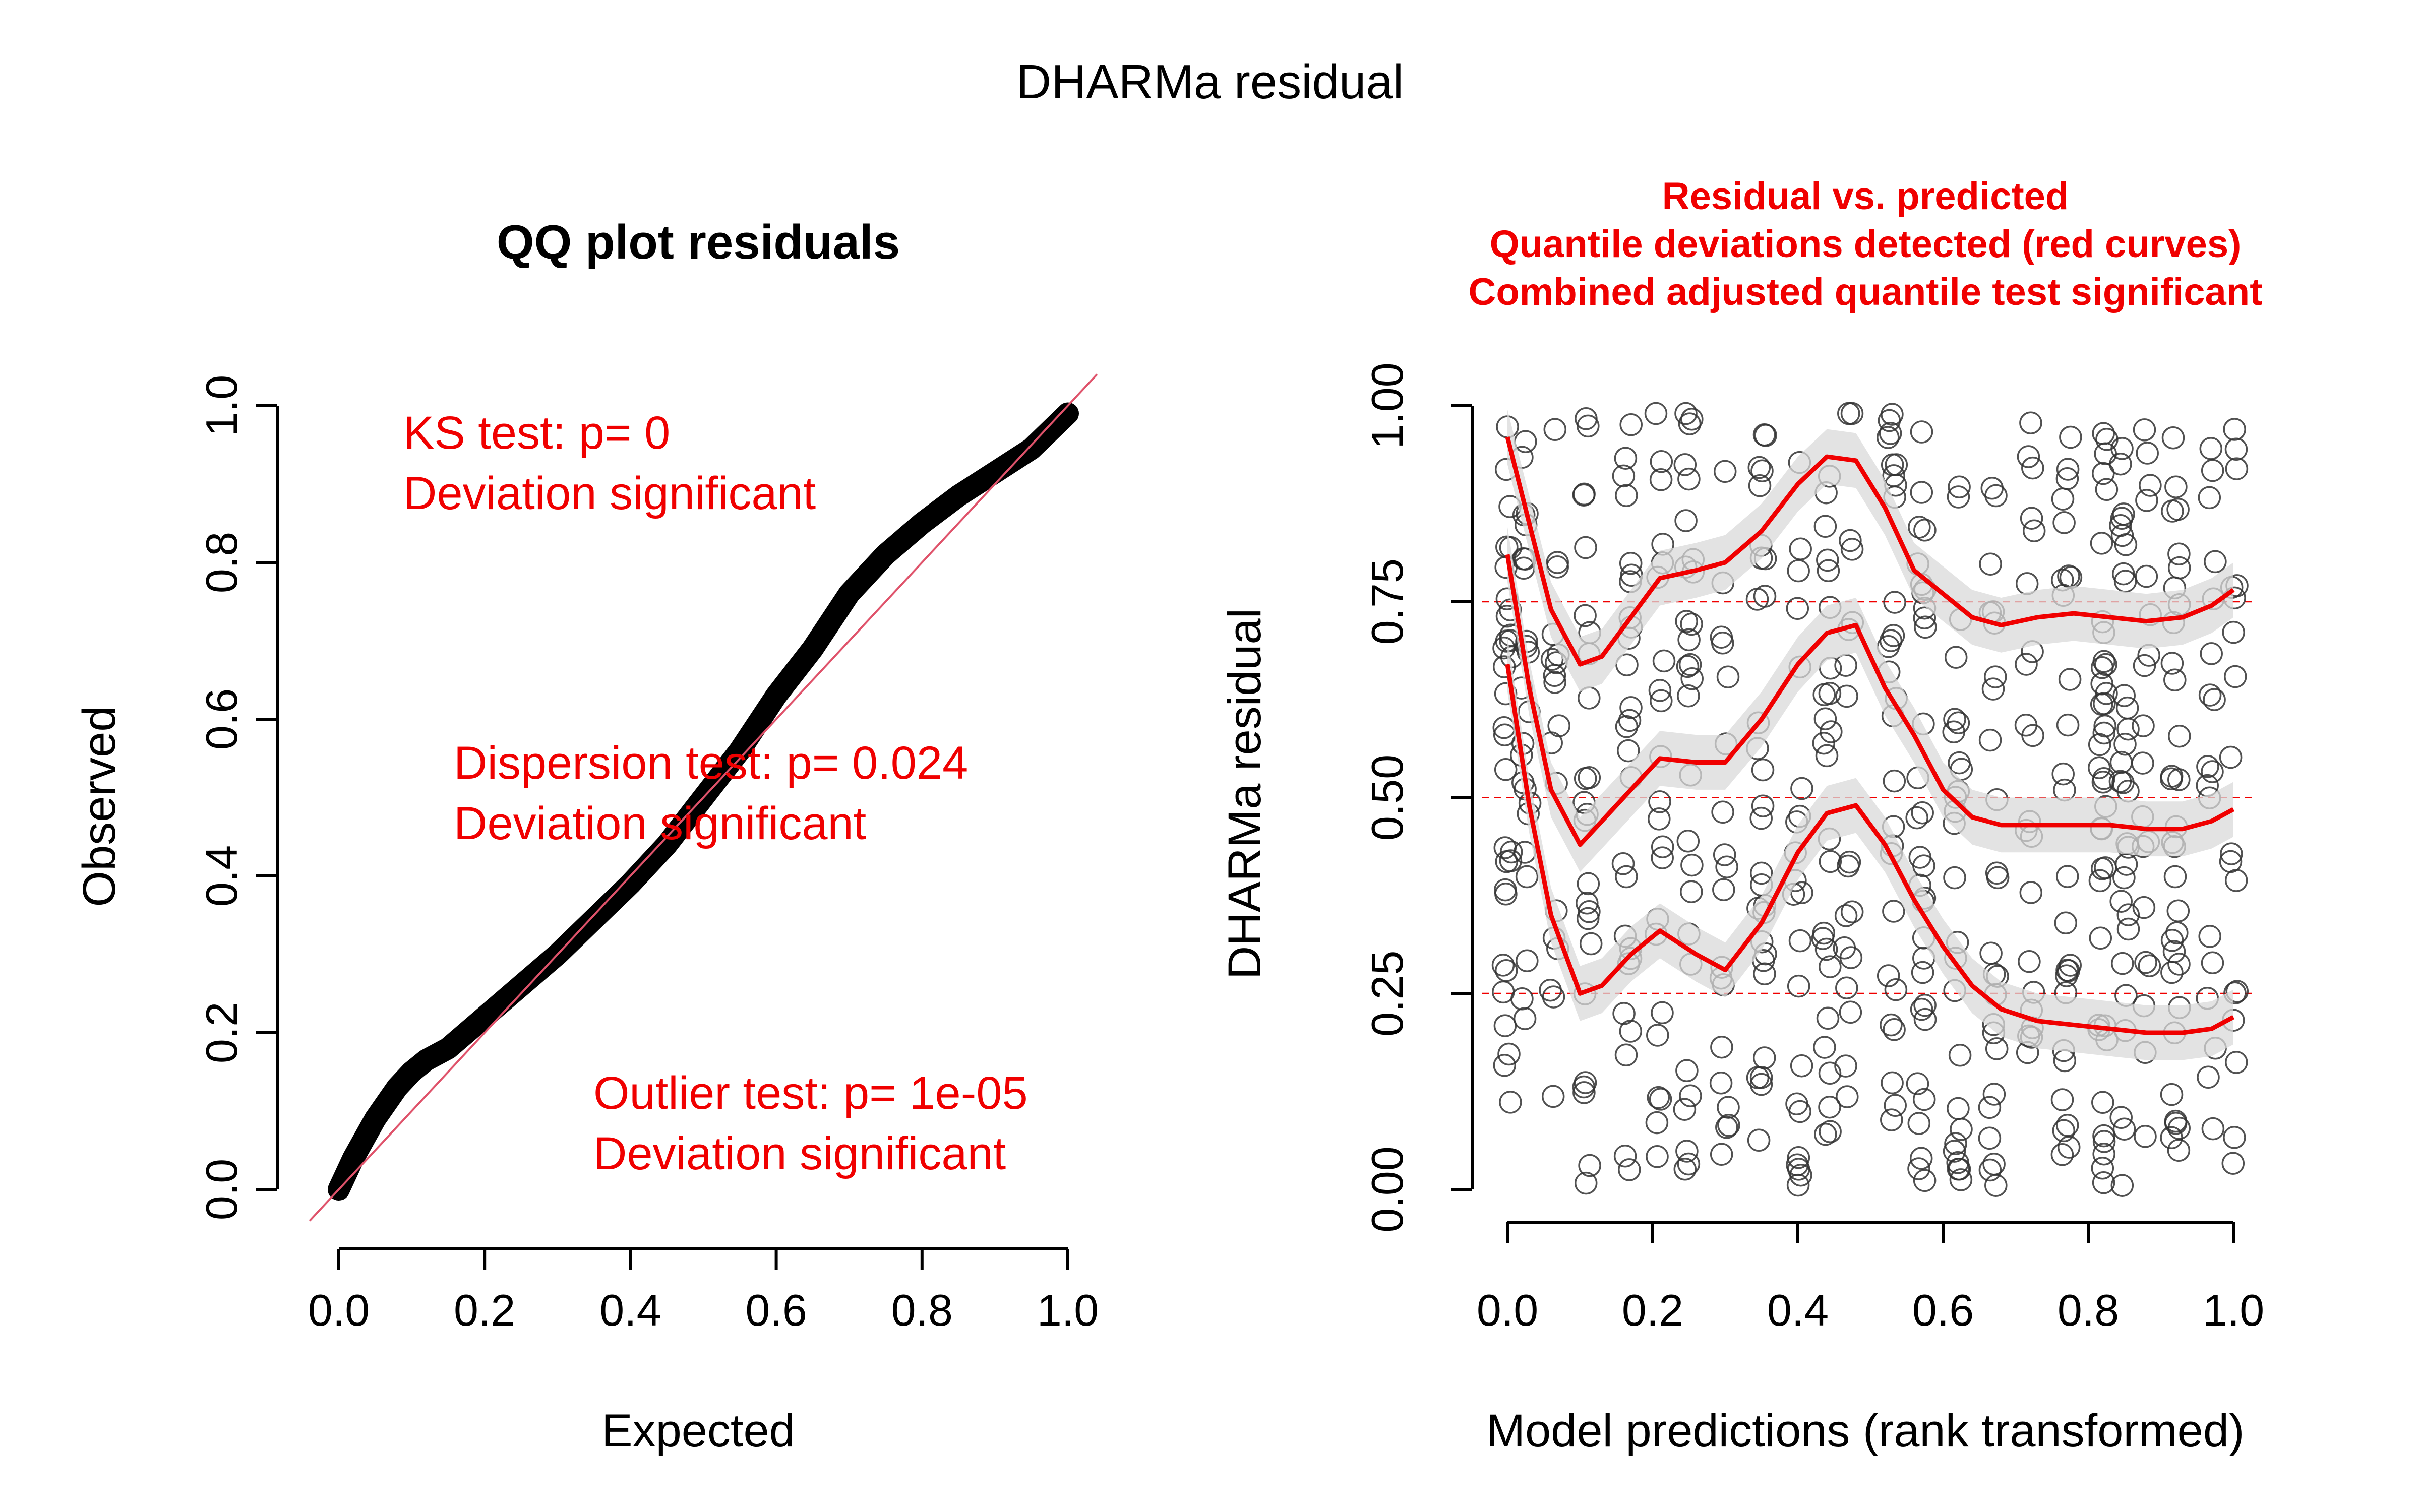 The width and height of the screenshot is (2420, 1512). I want to click on residual-x-tick-label: 0.2, so click(1652, 1310).